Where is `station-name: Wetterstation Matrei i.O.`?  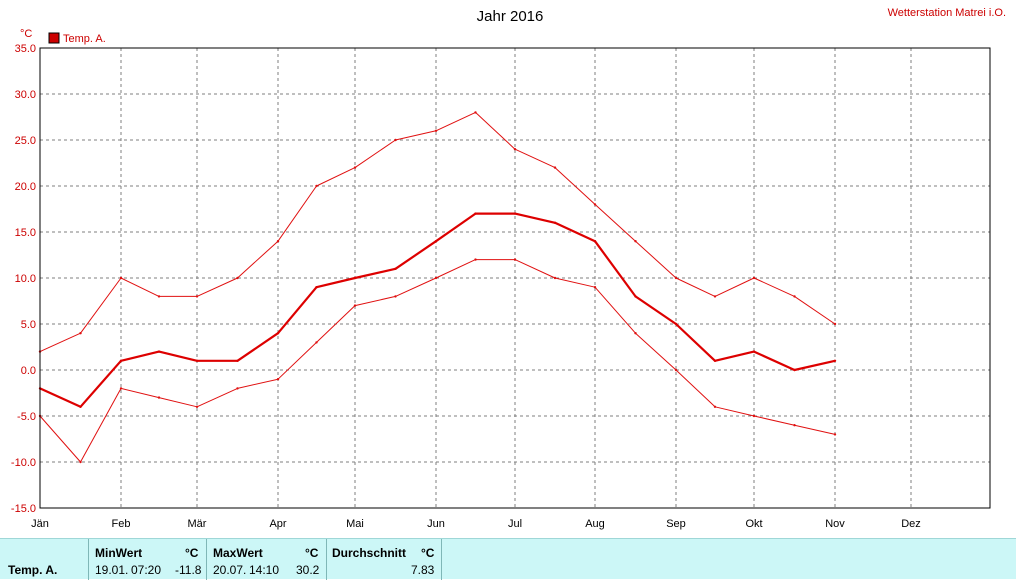 station-name: Wetterstation Matrei i.O. is located at coordinates (947, 13).